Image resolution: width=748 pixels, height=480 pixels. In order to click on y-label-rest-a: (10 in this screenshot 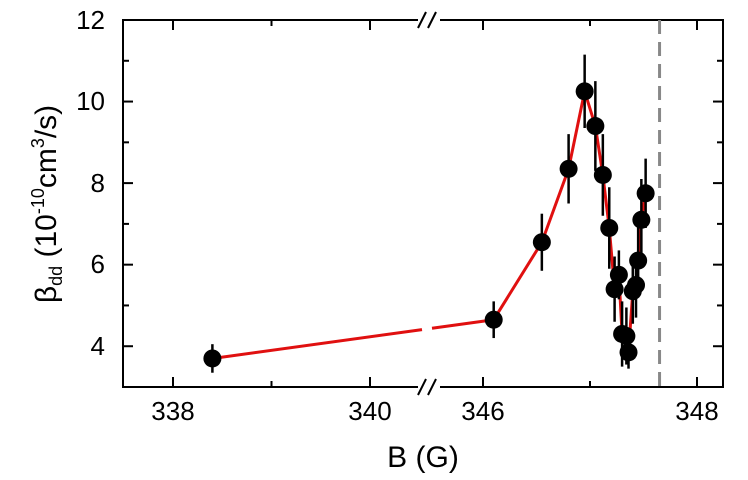, I will do `click(46, 240)`.